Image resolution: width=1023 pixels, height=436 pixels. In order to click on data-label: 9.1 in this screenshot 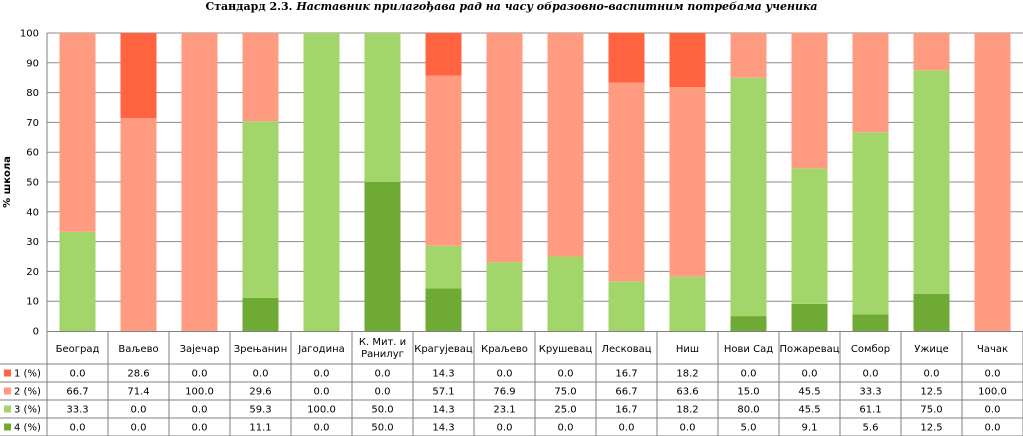, I will do `click(810, 428)`.